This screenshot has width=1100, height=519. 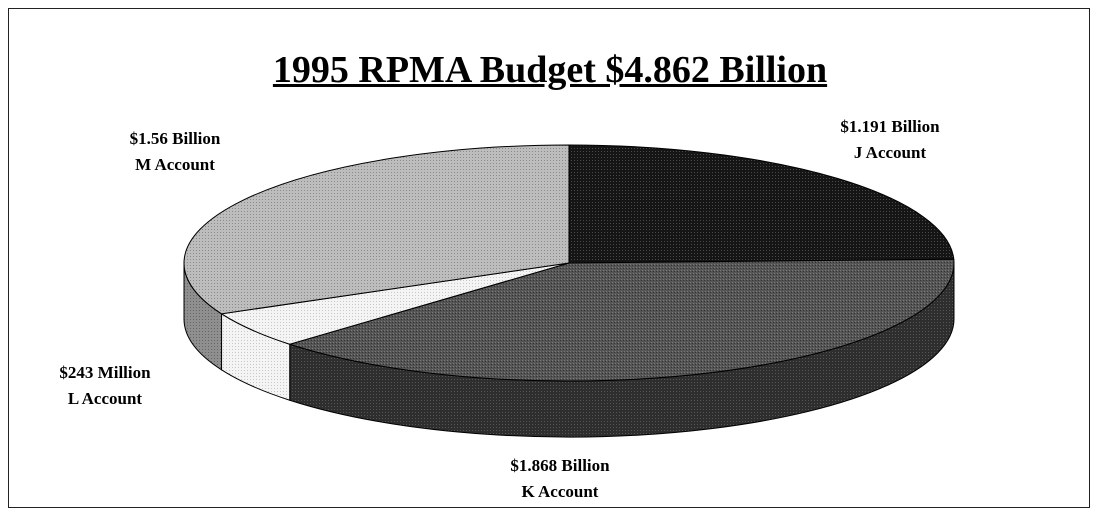 What do you see at coordinates (105, 398) in the screenshot?
I see `label-l-name: L Account` at bounding box center [105, 398].